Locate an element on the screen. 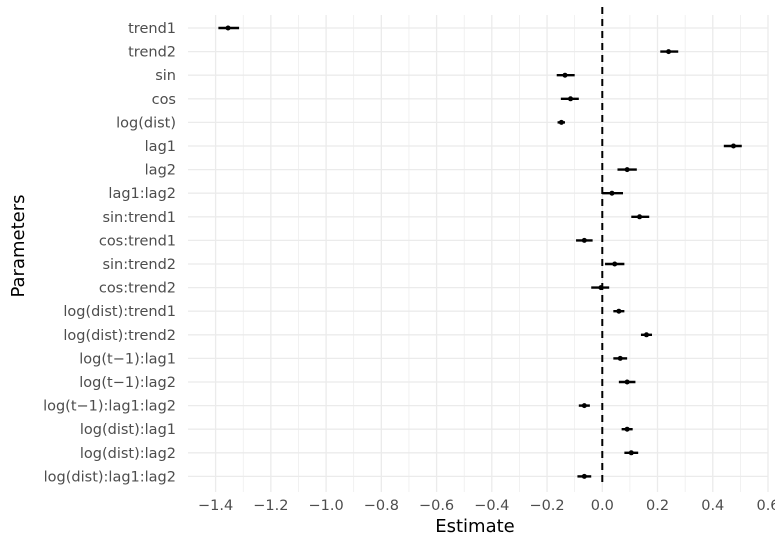  y-tick-label: lag1 is located at coordinates (160, 147).